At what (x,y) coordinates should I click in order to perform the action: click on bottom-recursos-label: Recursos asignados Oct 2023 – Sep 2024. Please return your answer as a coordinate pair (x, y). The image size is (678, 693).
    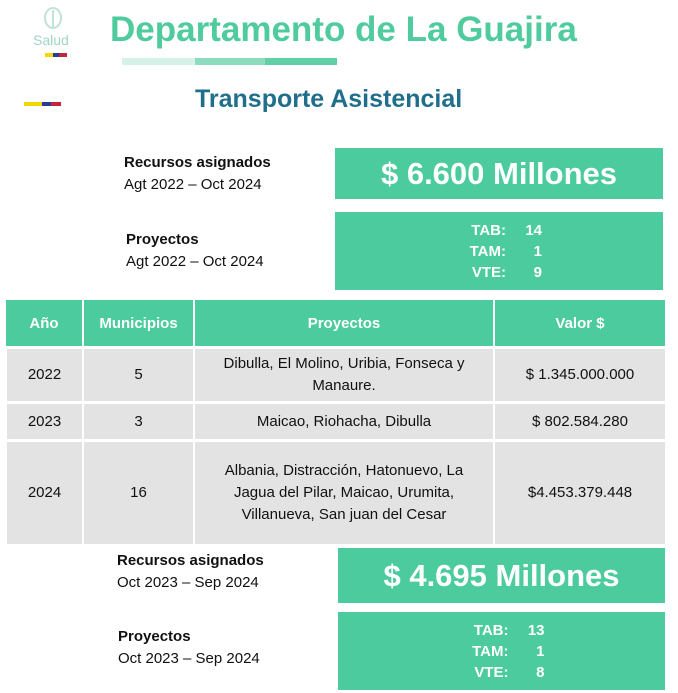
    Looking at the image, I should click on (190, 571).